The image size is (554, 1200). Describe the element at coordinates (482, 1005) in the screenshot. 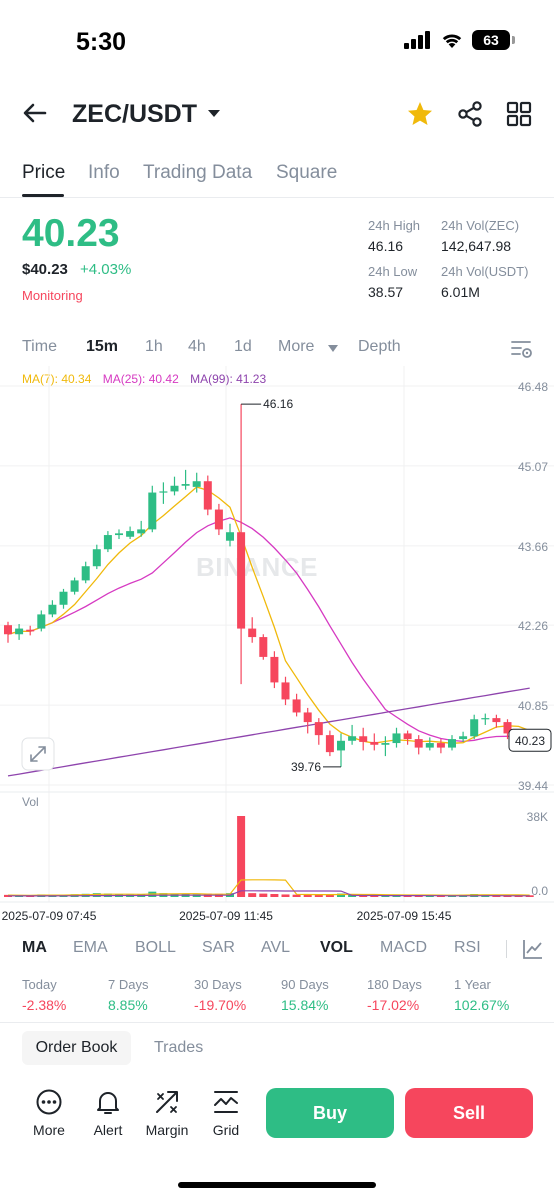

I see `perf-1y-value: 102.67%` at that location.